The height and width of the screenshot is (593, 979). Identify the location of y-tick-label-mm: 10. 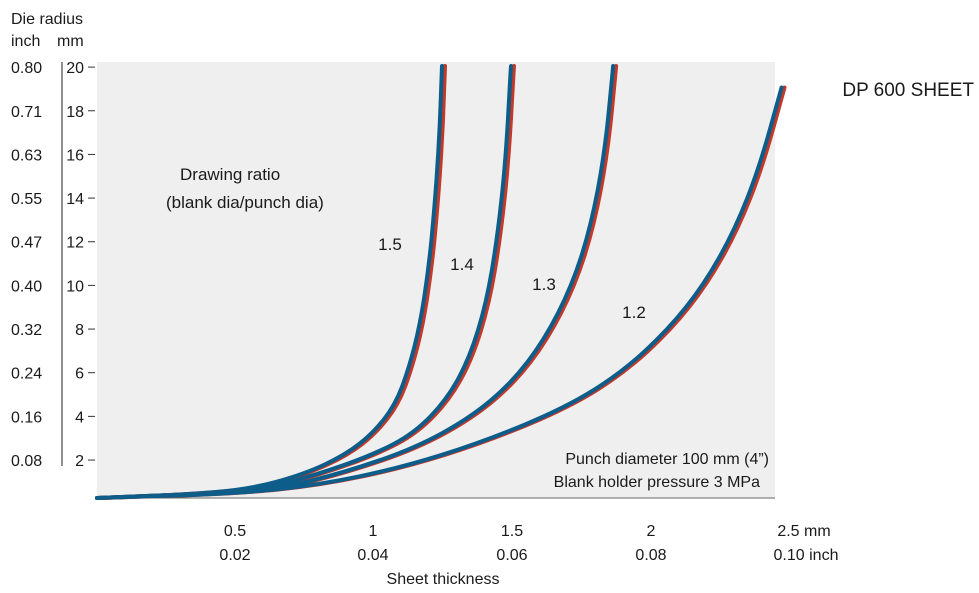
(75, 286).